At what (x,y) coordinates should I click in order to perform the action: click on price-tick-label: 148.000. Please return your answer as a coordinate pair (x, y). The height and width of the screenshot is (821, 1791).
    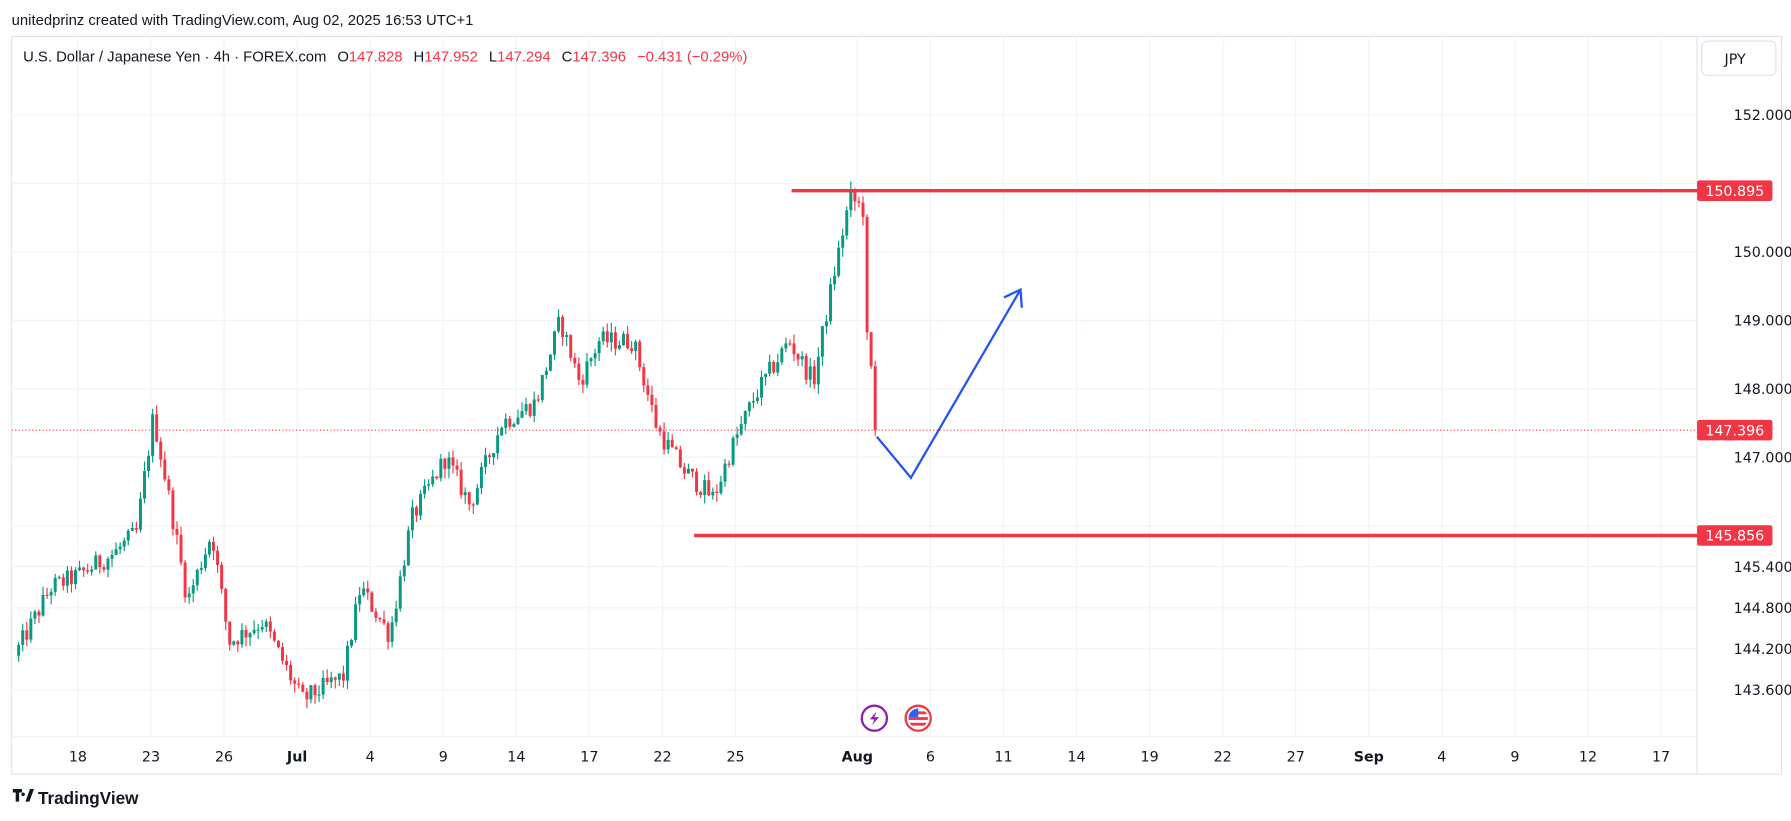
    Looking at the image, I should click on (1762, 390).